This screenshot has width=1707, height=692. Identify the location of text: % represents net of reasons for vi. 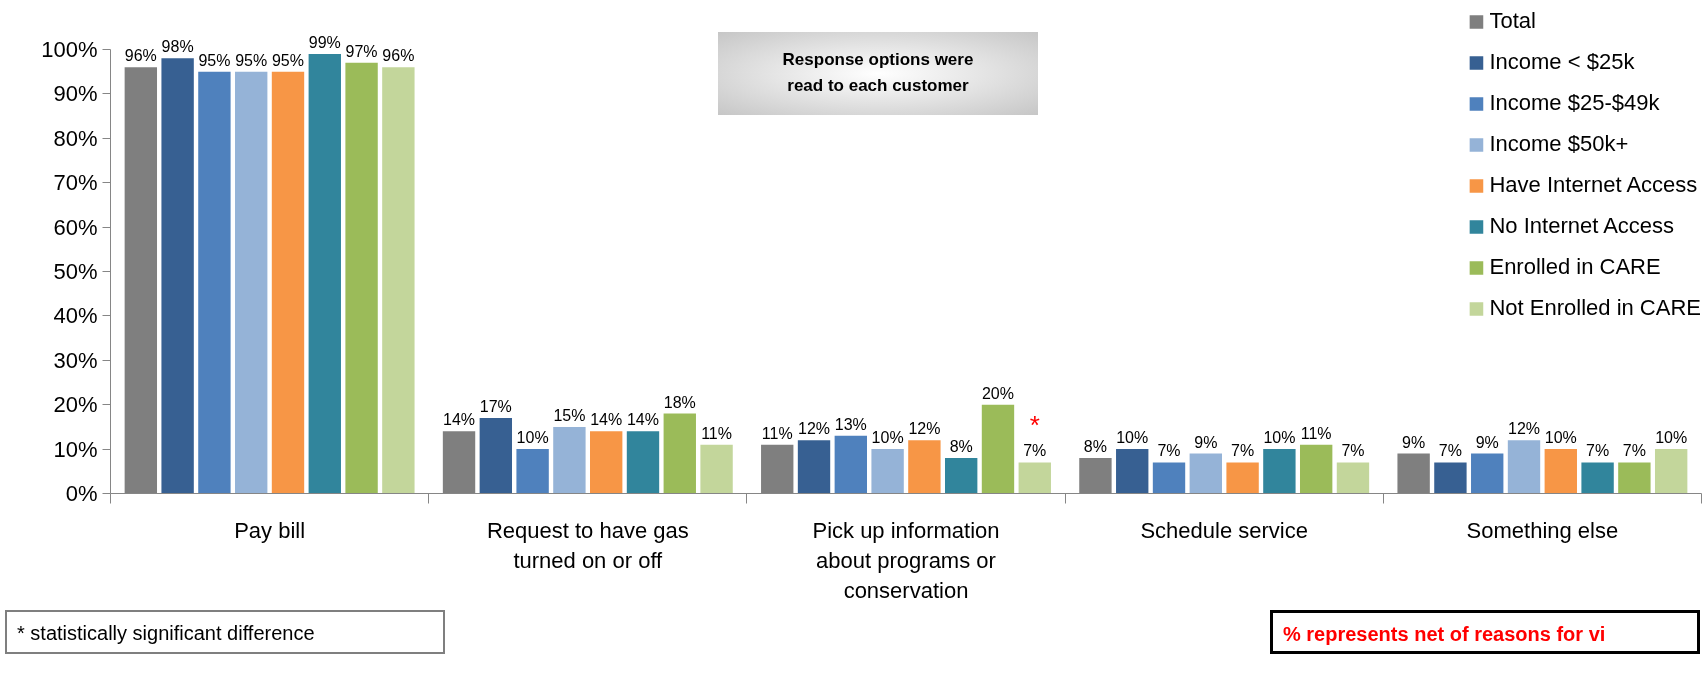
(1444, 634).